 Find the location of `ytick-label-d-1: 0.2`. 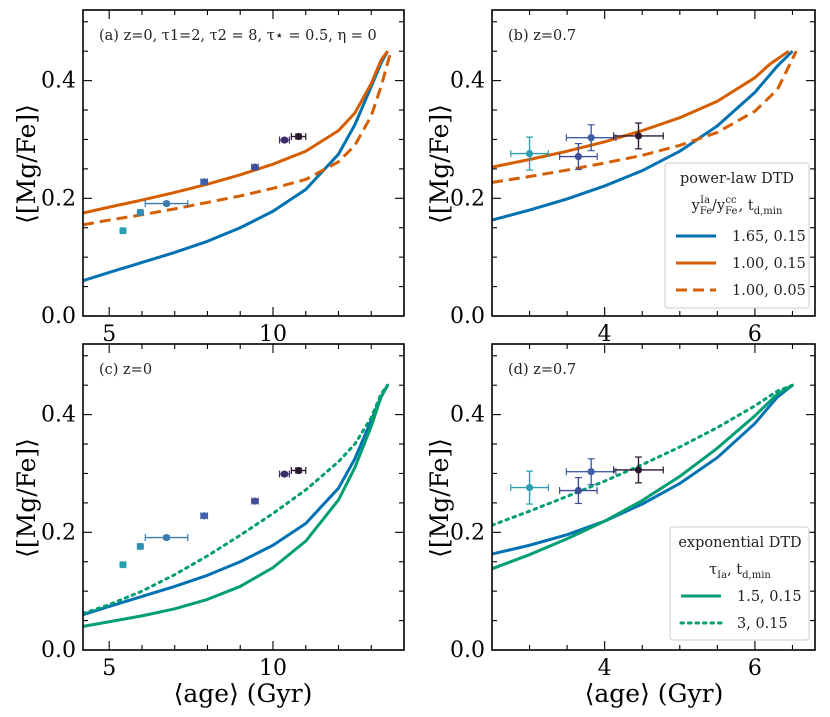

ytick-label-d-1: 0.2 is located at coordinates (467, 532).